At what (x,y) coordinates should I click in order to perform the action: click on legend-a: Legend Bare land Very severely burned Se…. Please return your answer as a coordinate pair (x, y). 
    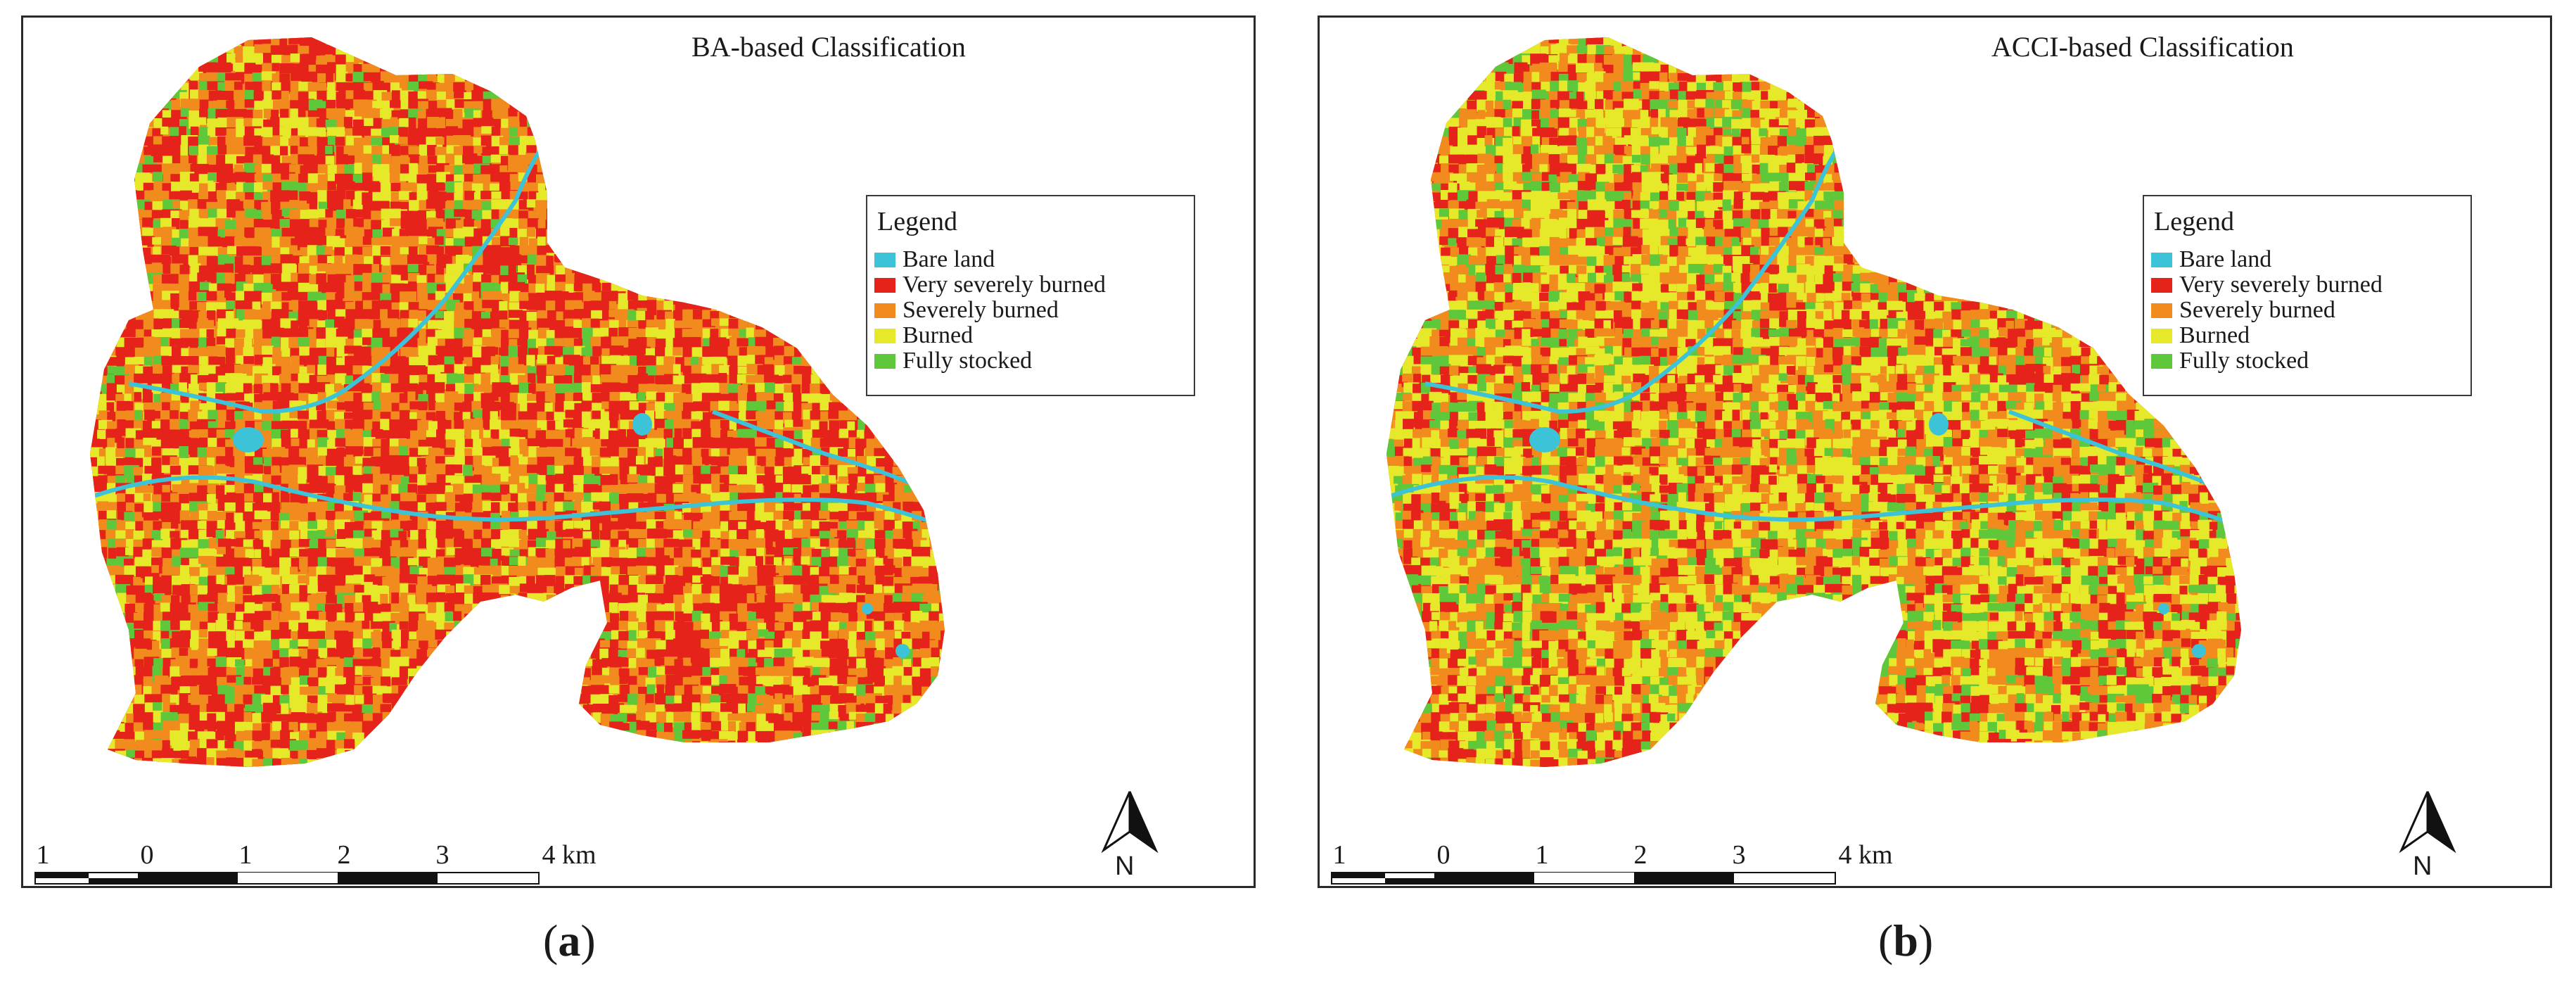
    Looking at the image, I should click on (1030, 295).